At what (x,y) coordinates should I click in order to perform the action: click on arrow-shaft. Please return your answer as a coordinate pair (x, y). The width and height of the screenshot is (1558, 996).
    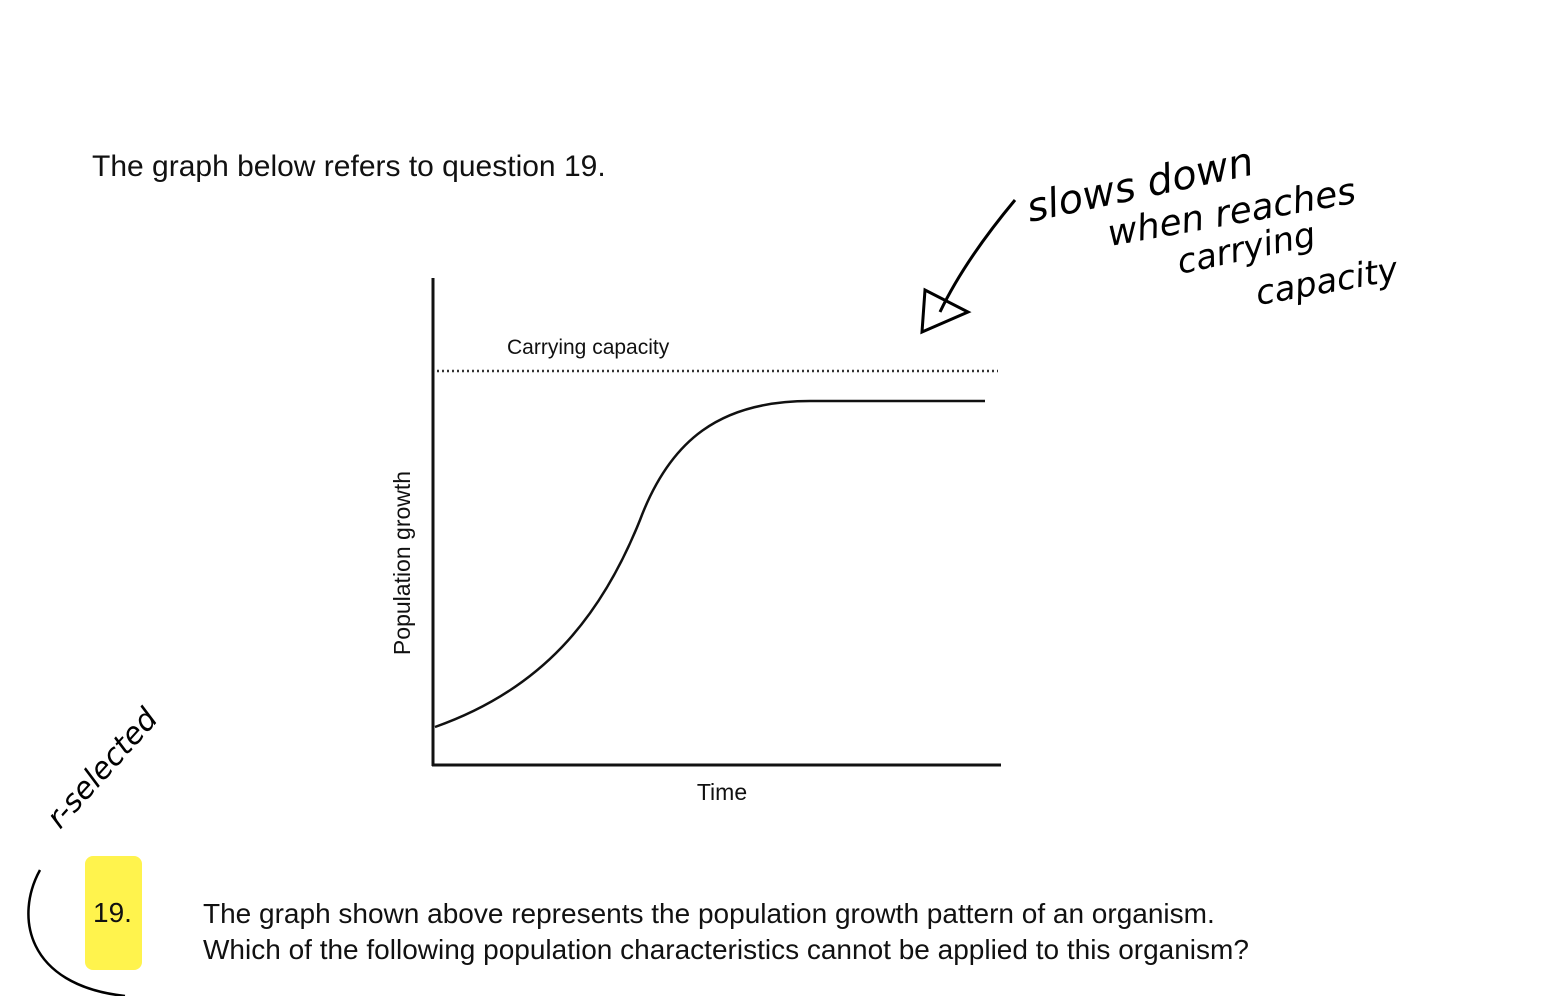
    Looking at the image, I should click on (977, 256).